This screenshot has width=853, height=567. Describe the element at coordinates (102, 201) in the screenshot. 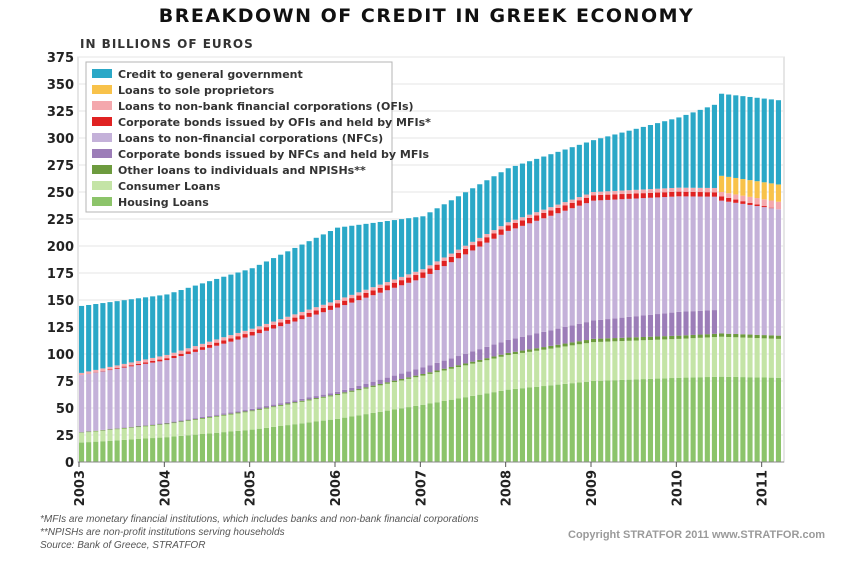

I see `legend-swatch` at that location.